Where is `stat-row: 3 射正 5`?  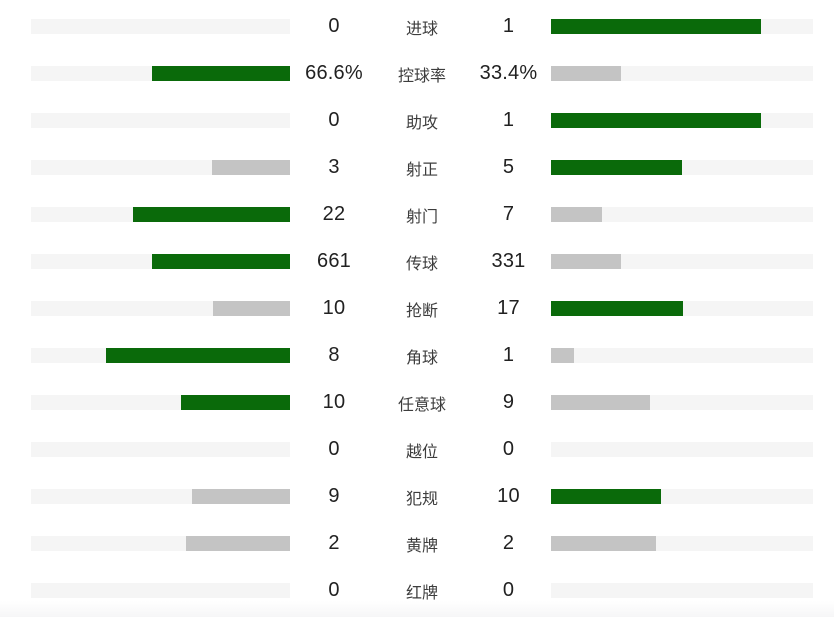 stat-row: 3 射正 5 is located at coordinates (422, 167).